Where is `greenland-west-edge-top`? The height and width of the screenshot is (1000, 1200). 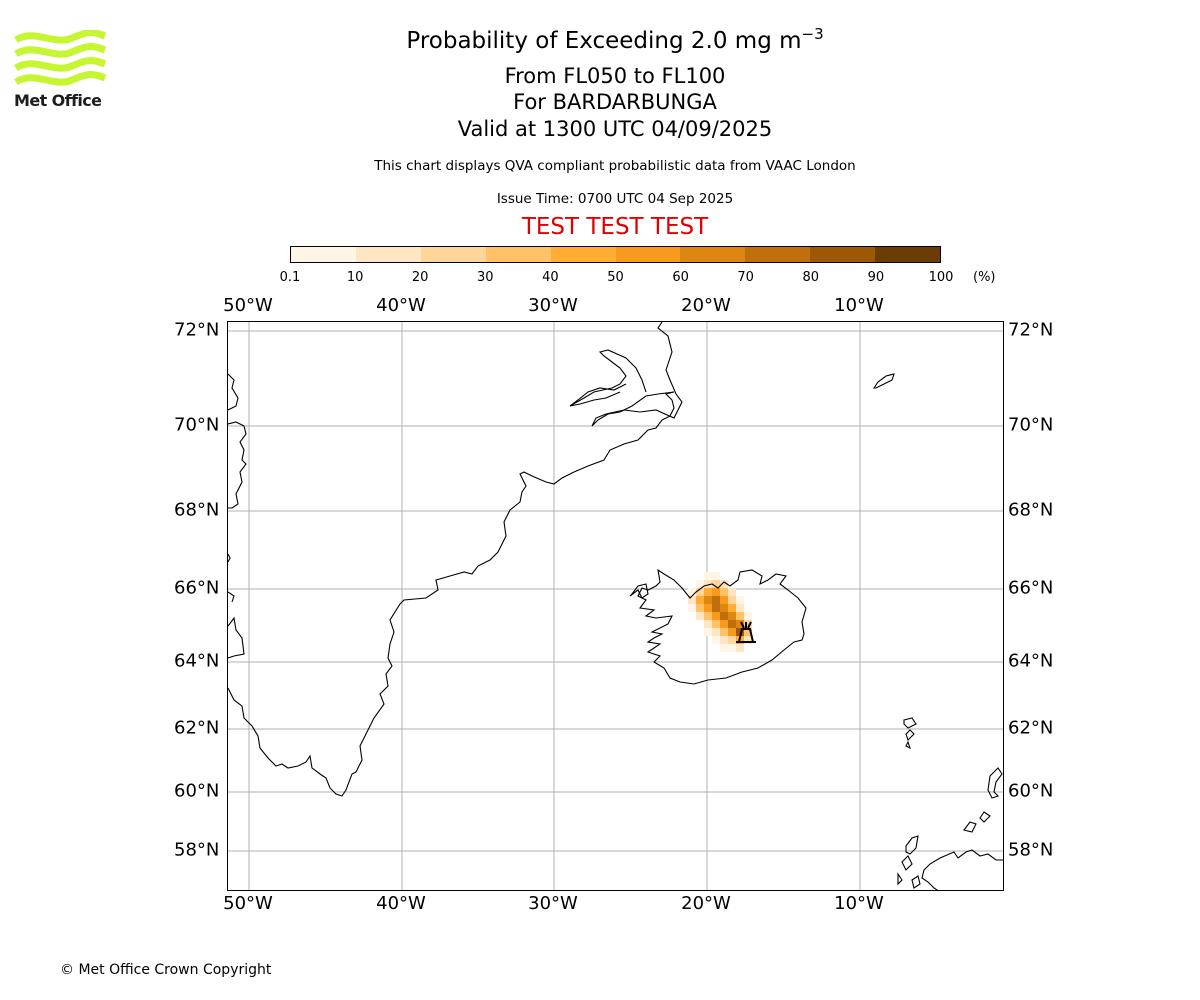
greenland-west-edge-top is located at coordinates (233, 392).